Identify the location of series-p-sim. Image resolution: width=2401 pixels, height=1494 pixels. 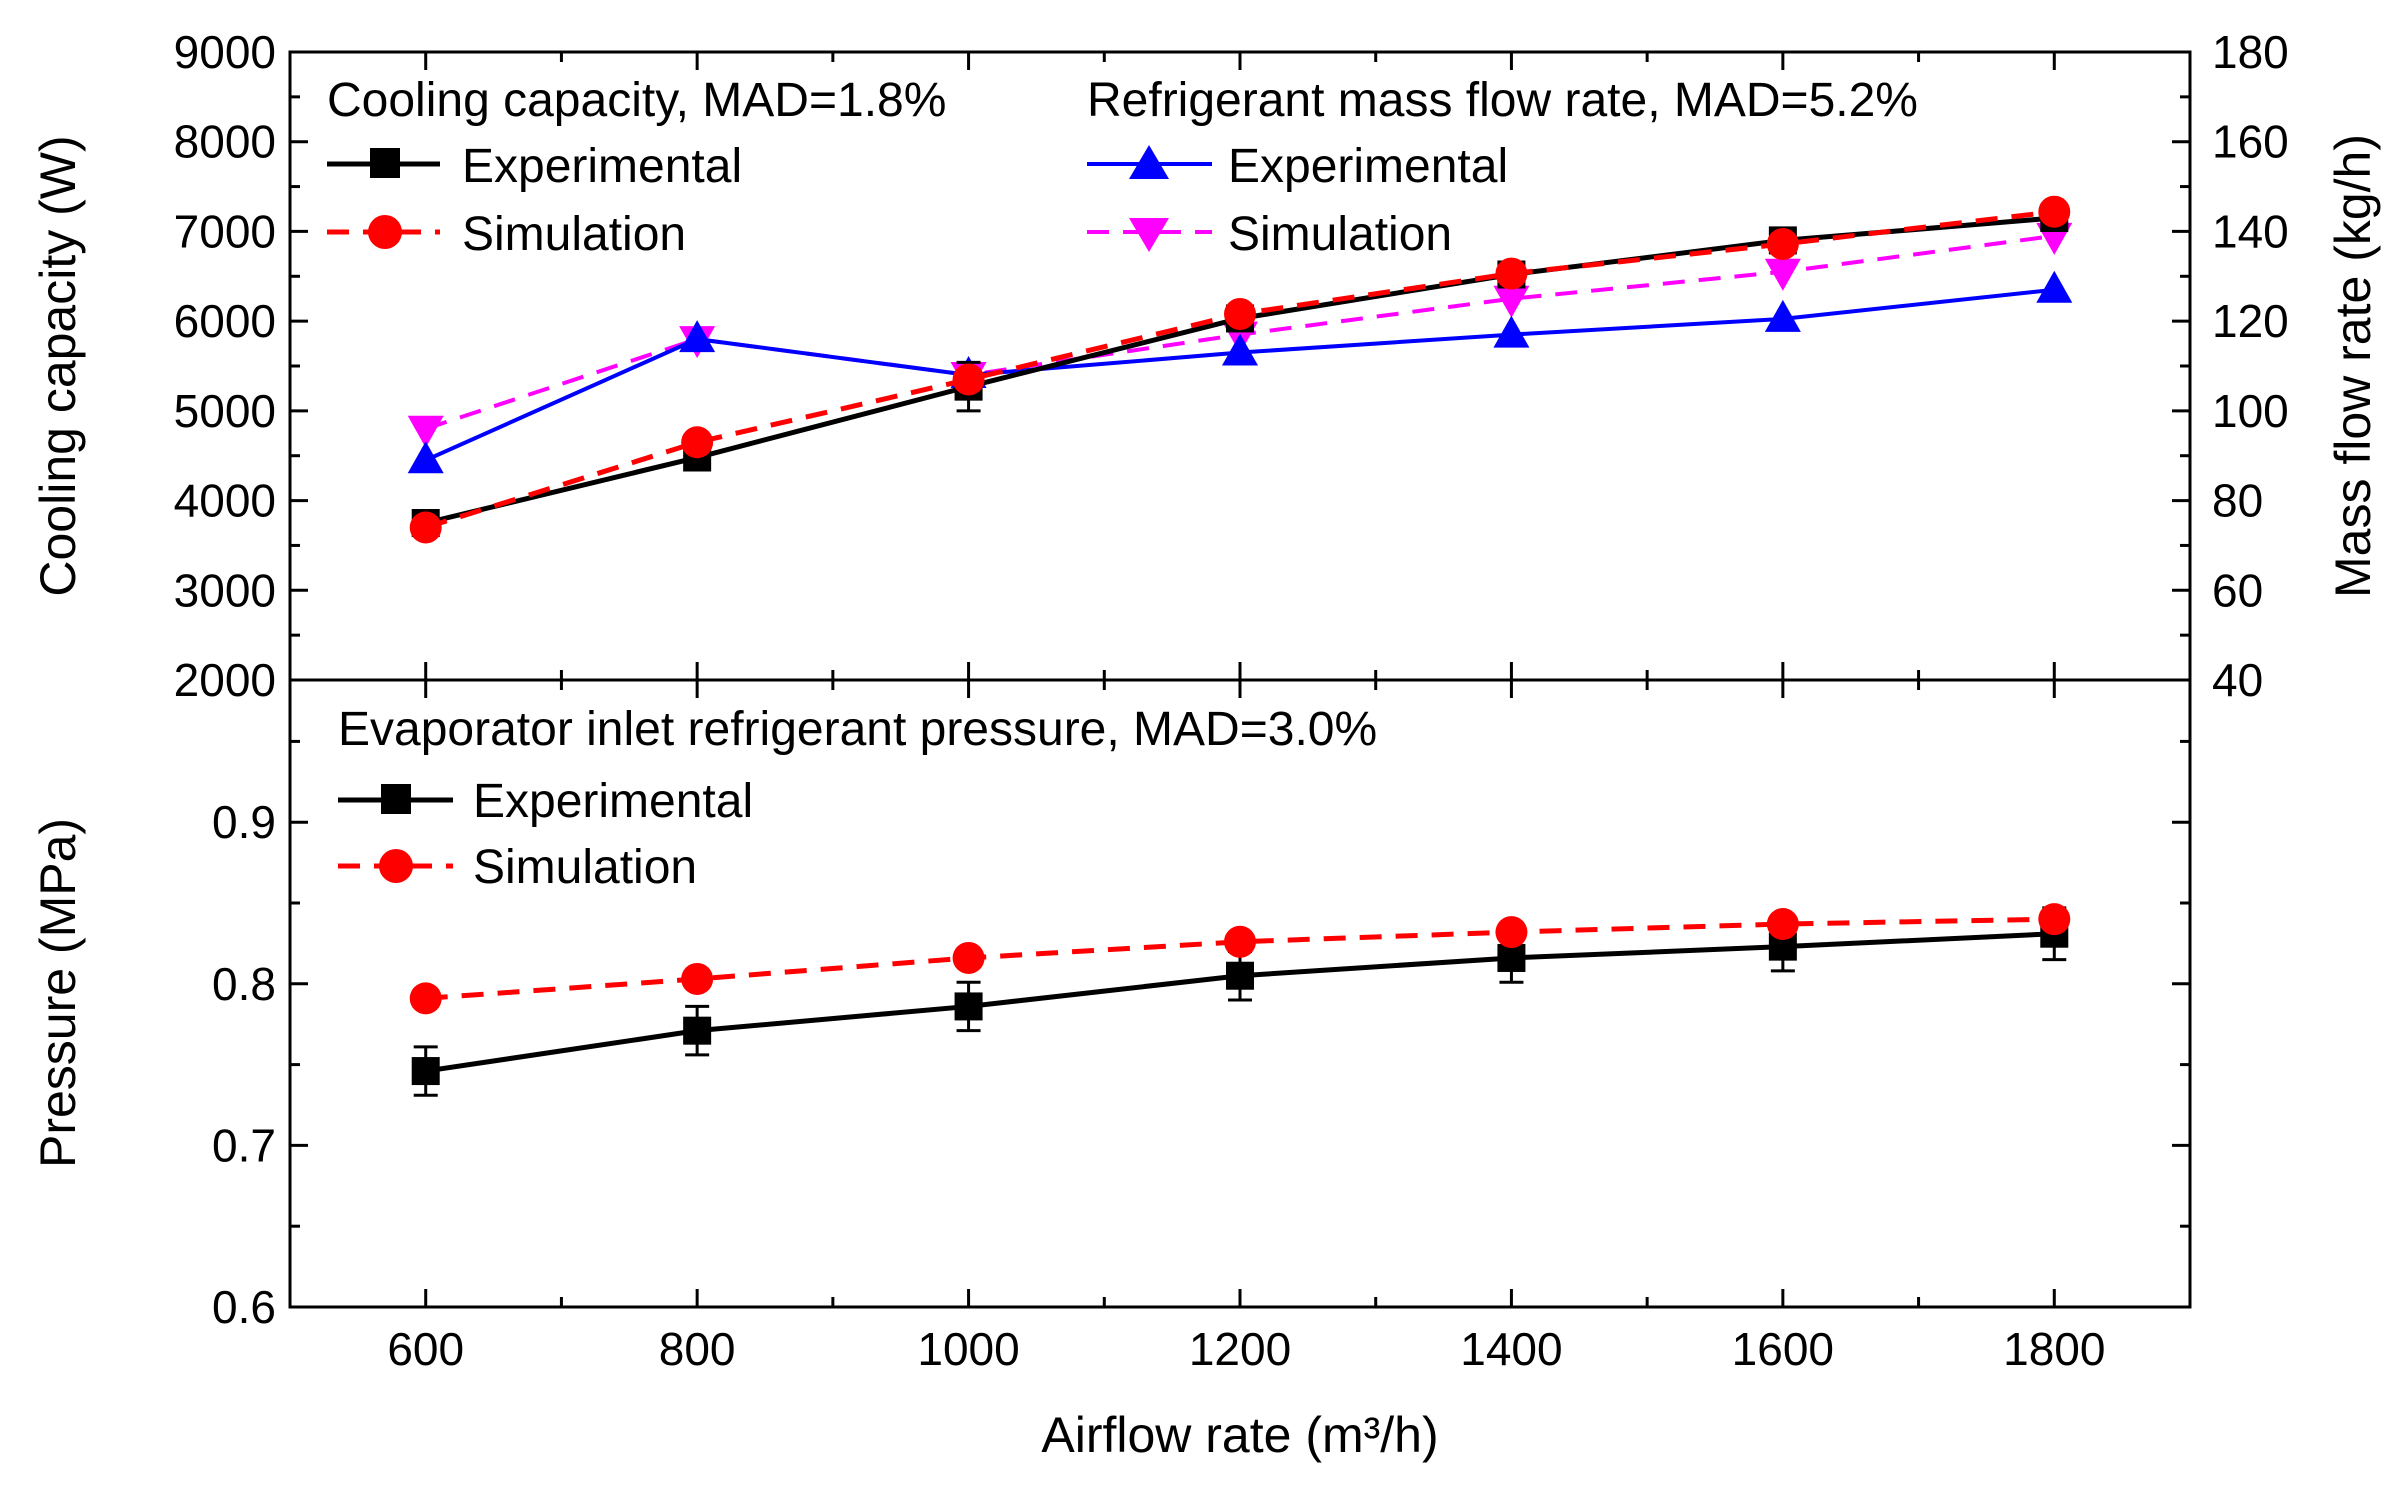
(1240, 959).